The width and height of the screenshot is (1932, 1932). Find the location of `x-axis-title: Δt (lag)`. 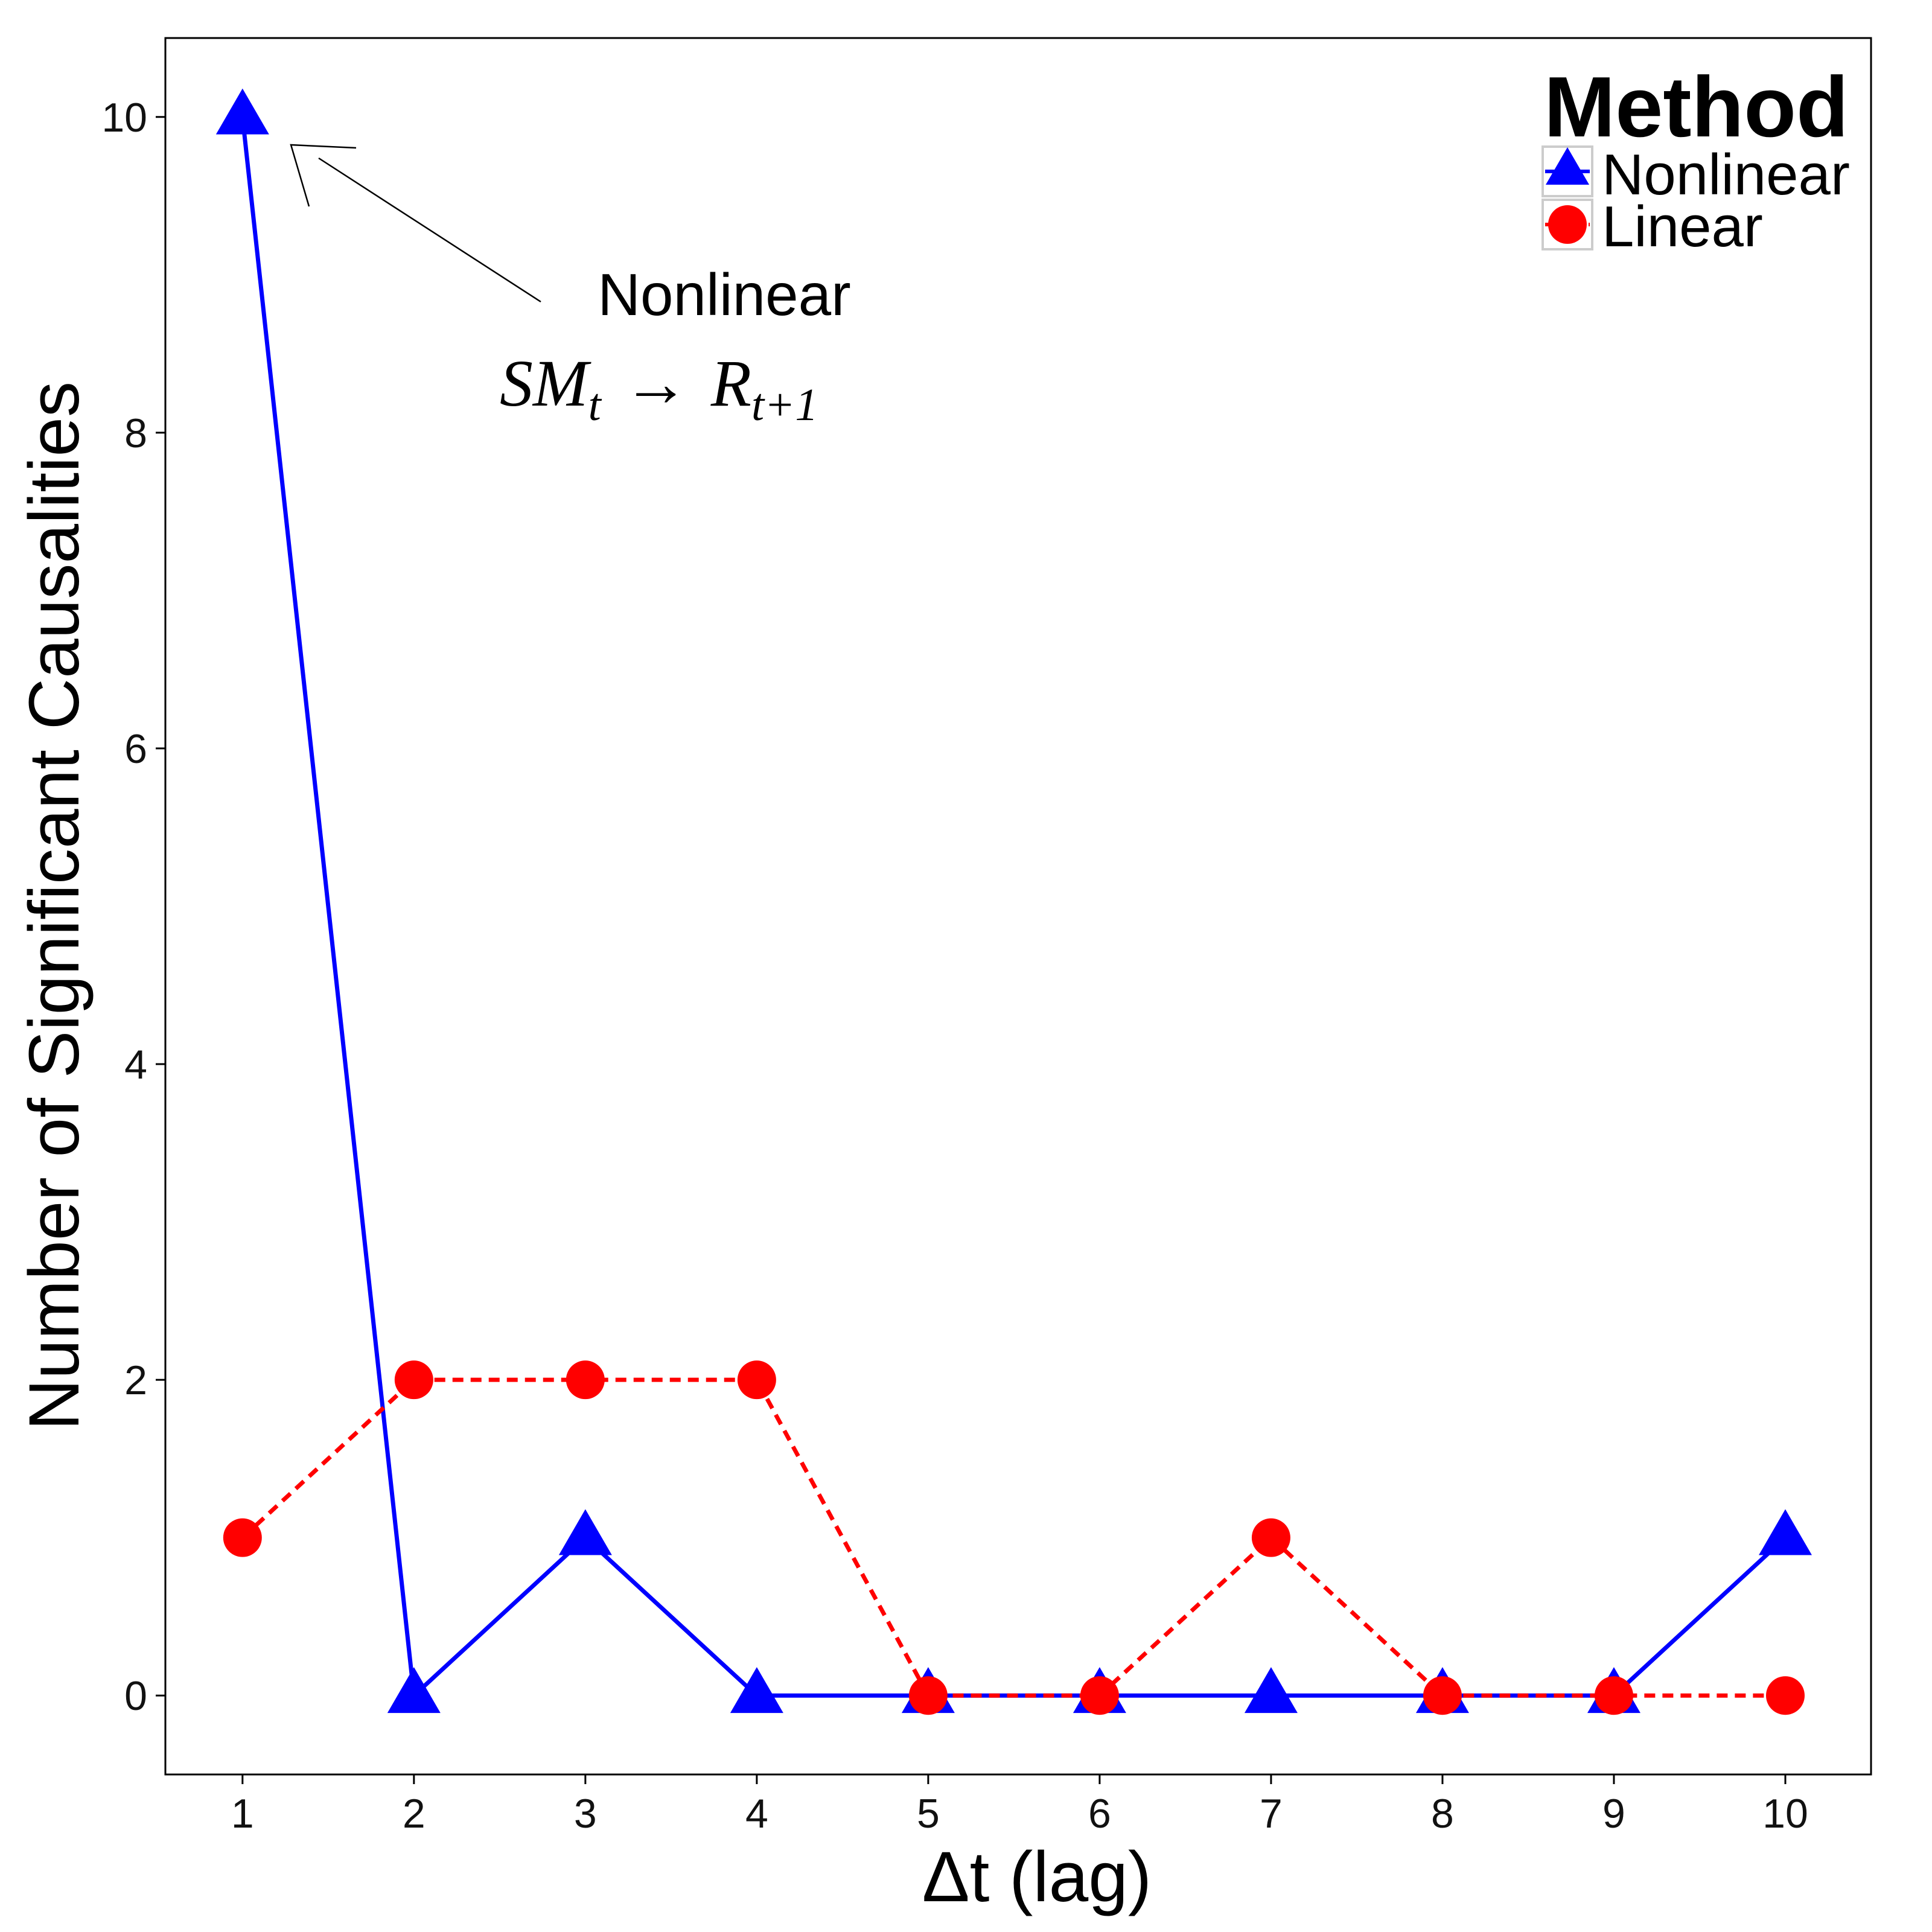

x-axis-title: Δt (lag) is located at coordinates (1037, 1877).